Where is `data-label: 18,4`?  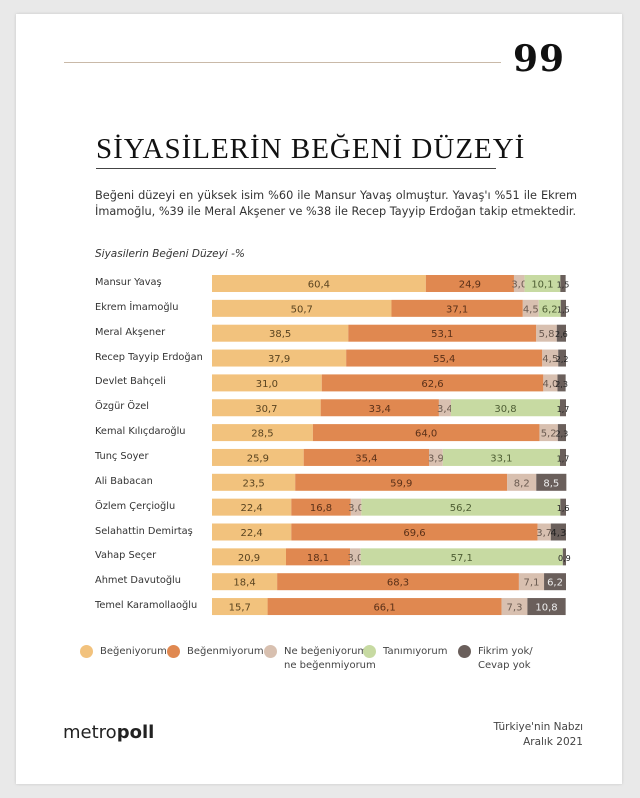
data-label: 18,4 is located at coordinates (244, 583).